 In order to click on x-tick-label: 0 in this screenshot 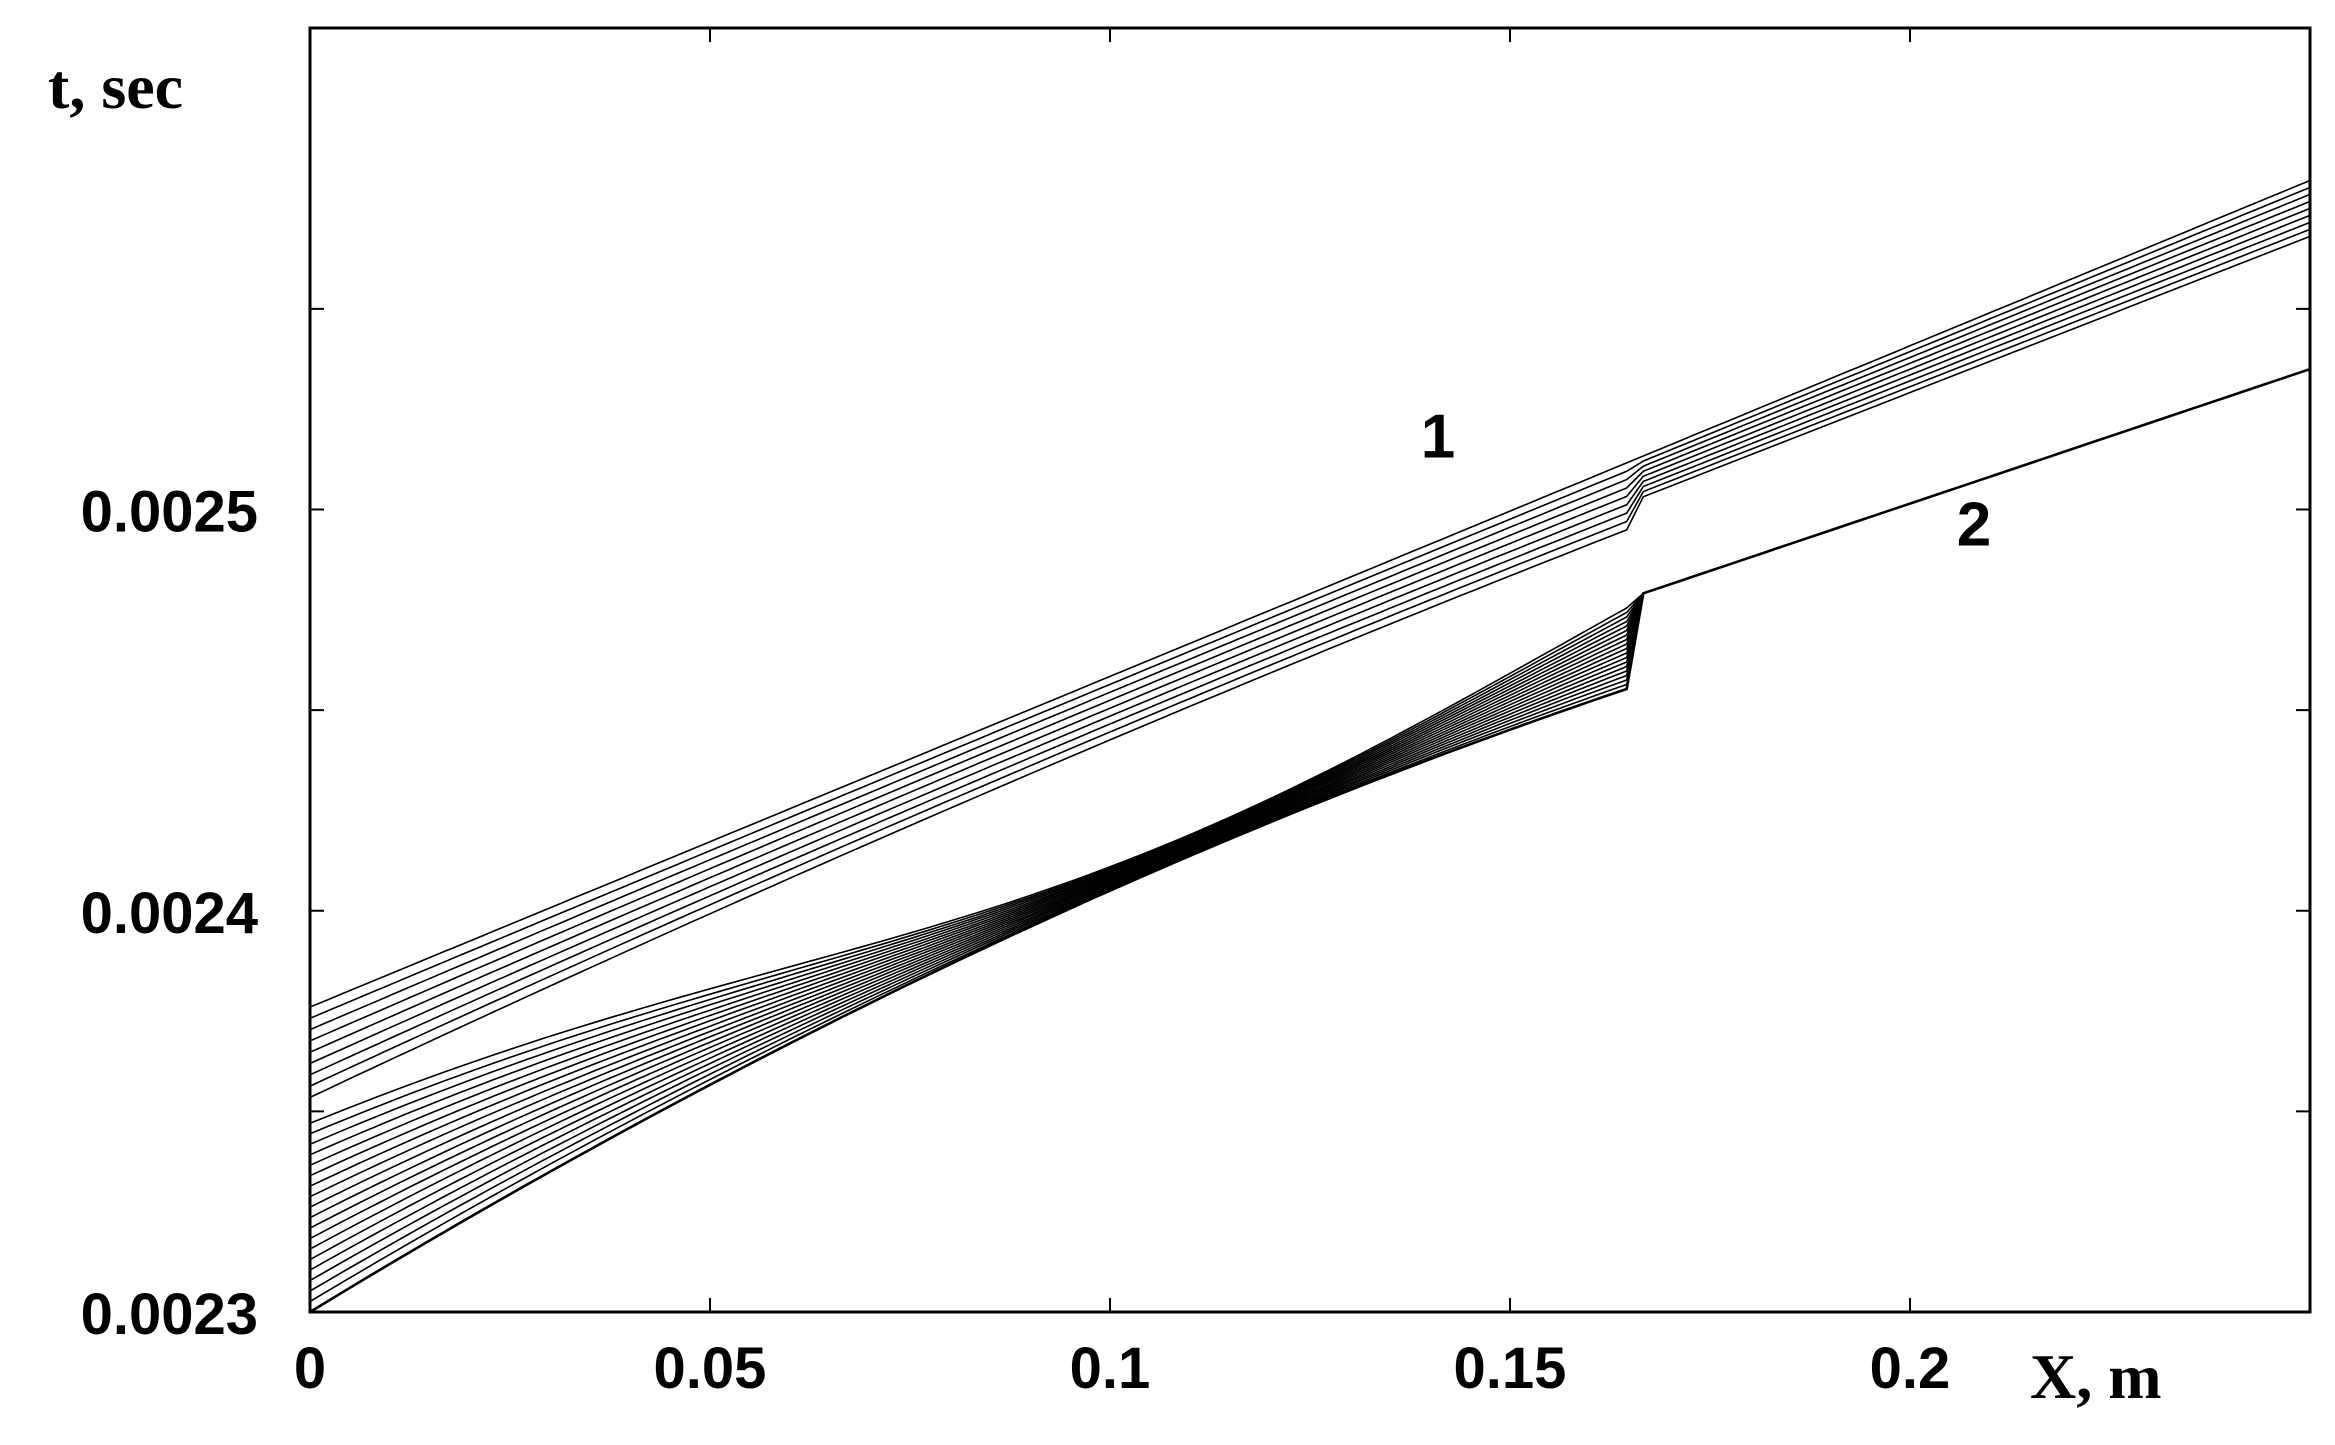, I will do `click(310, 1368)`.